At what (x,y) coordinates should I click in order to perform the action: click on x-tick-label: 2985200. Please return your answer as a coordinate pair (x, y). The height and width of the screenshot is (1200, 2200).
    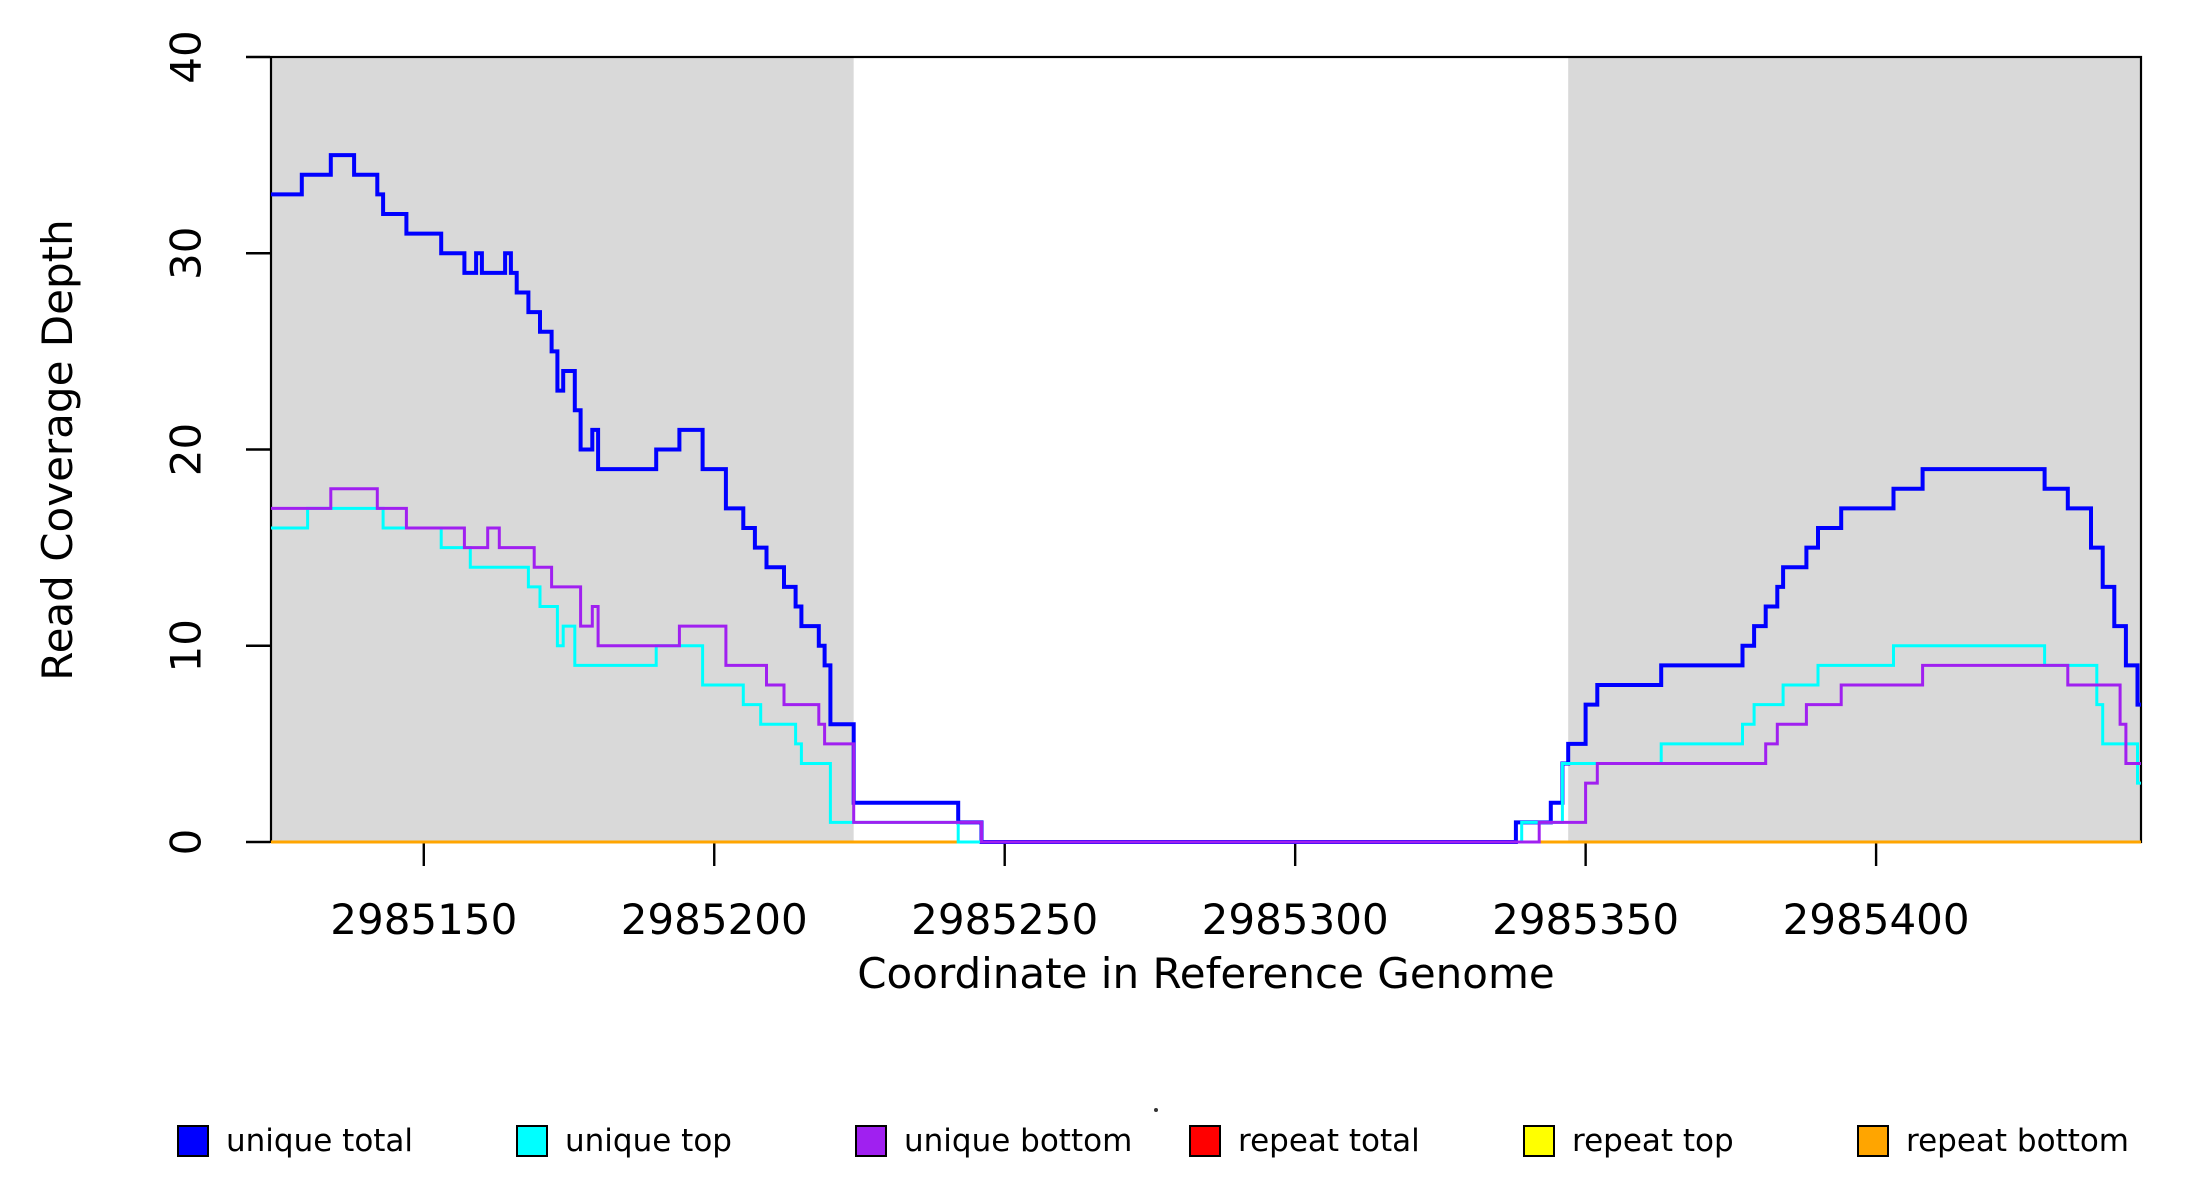
    Looking at the image, I should click on (714, 919).